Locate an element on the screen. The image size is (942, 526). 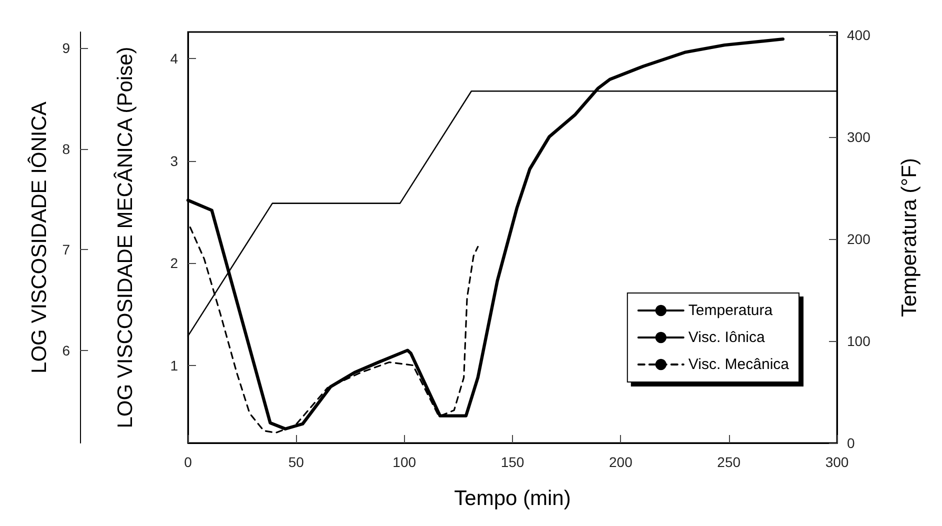
legend-label: Visc. Mecânica is located at coordinates (739, 364).